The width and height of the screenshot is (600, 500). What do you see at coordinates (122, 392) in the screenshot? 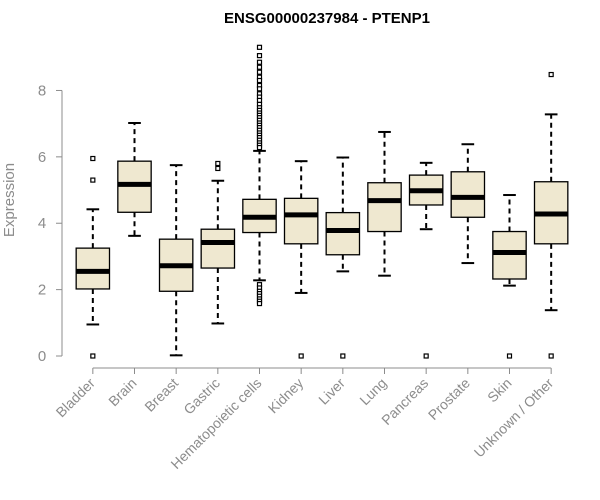
I see `category-label: Brain` at bounding box center [122, 392].